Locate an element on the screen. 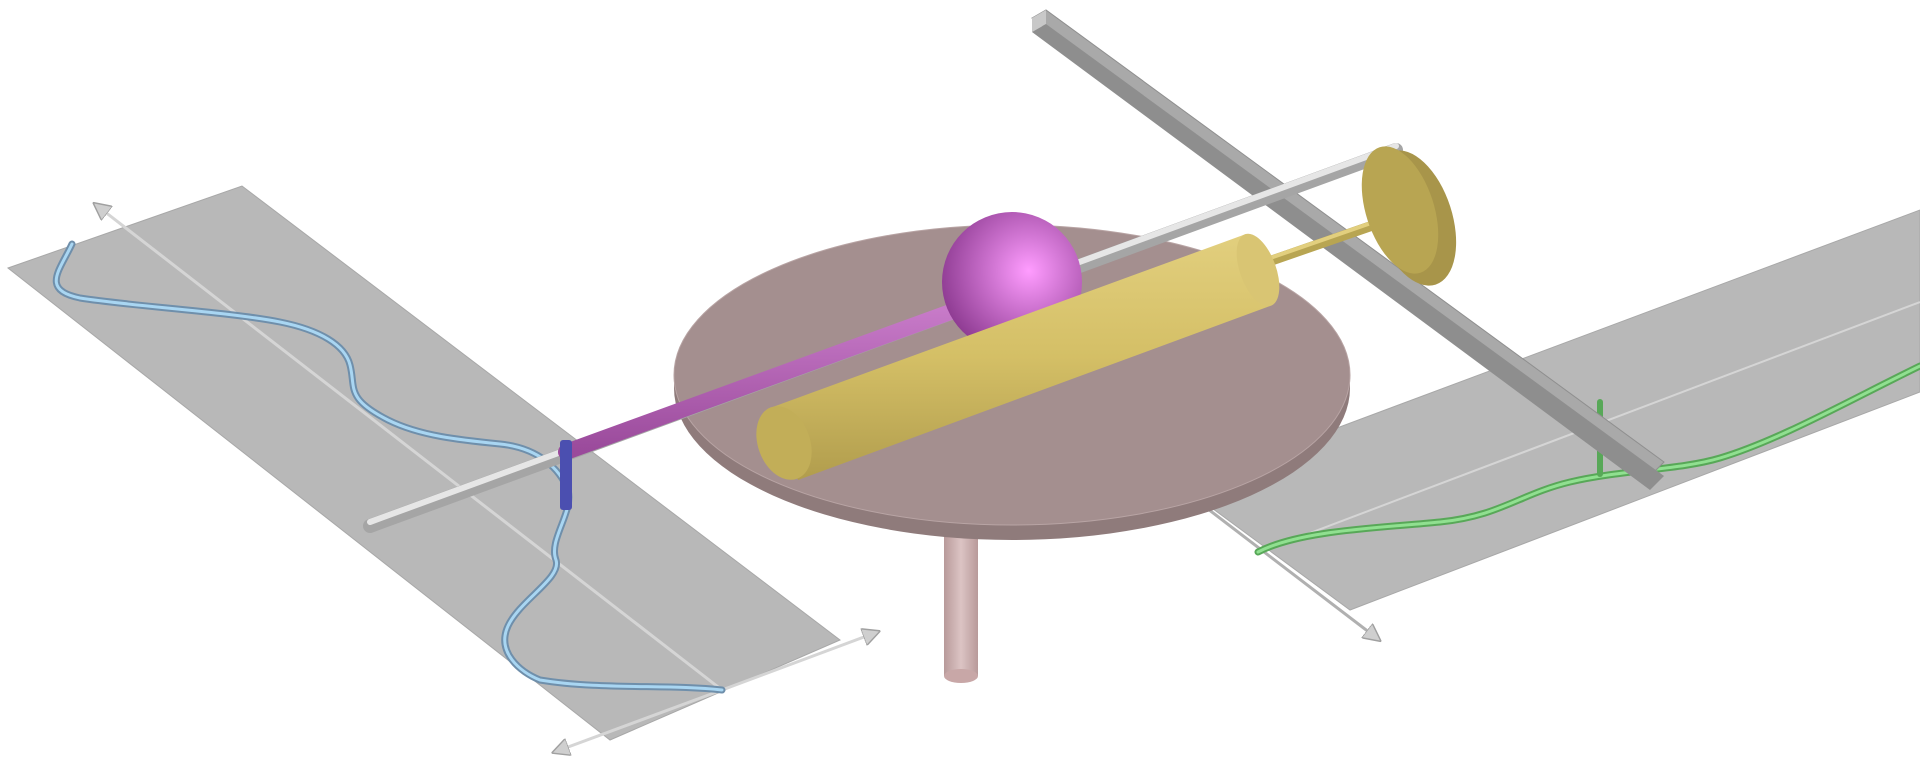  right-green-curve-highlight is located at coordinates (1588, 459).